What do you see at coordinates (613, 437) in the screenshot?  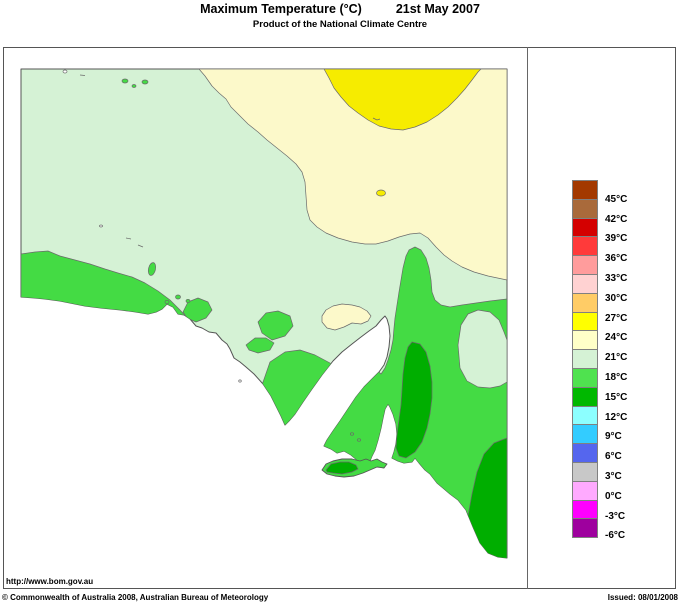 I see `legend-label: 9°C` at bounding box center [613, 437].